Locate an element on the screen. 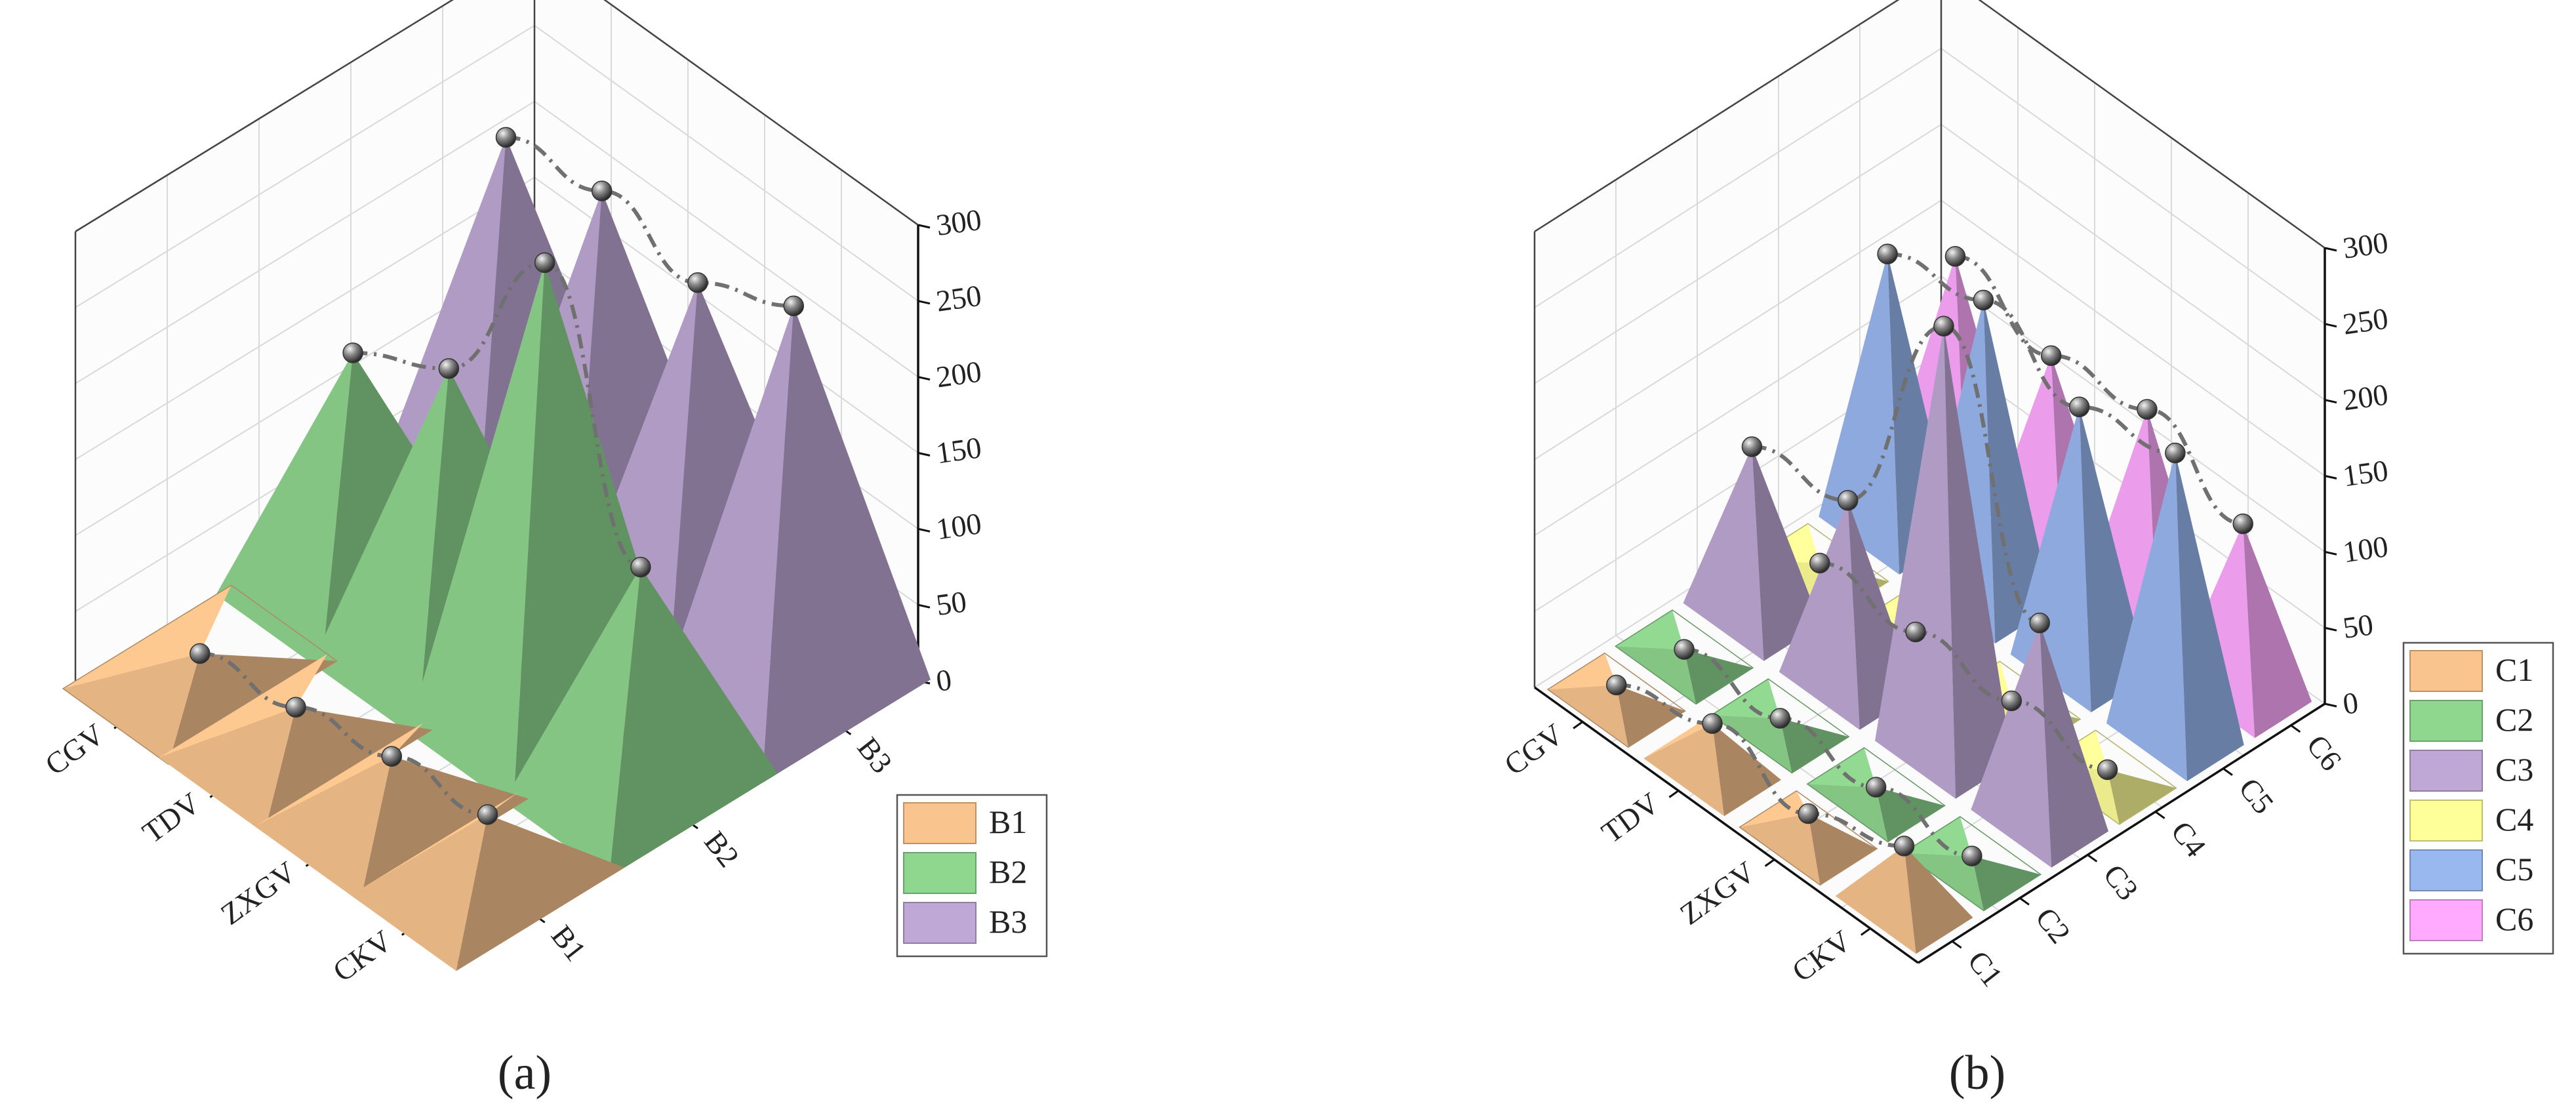  y-category-label: C1 is located at coordinates (1985, 969).